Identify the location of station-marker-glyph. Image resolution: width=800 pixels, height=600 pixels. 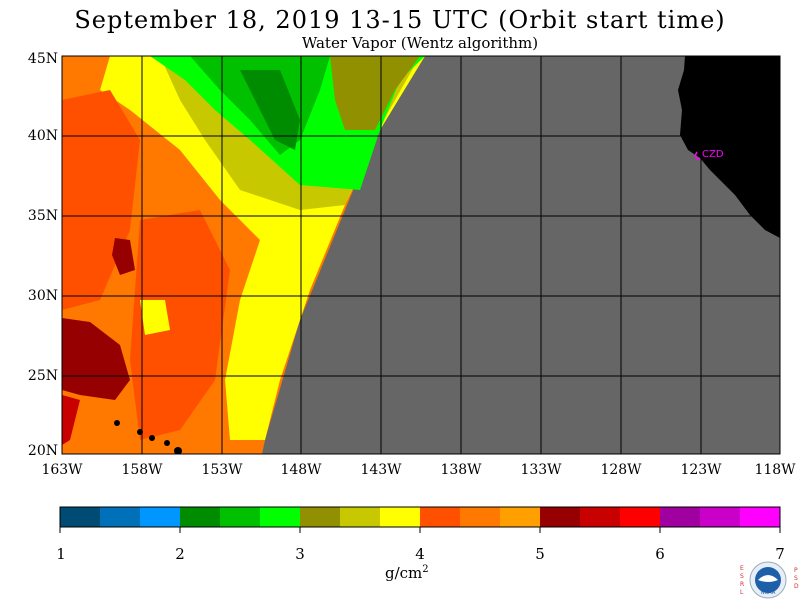
(697, 155).